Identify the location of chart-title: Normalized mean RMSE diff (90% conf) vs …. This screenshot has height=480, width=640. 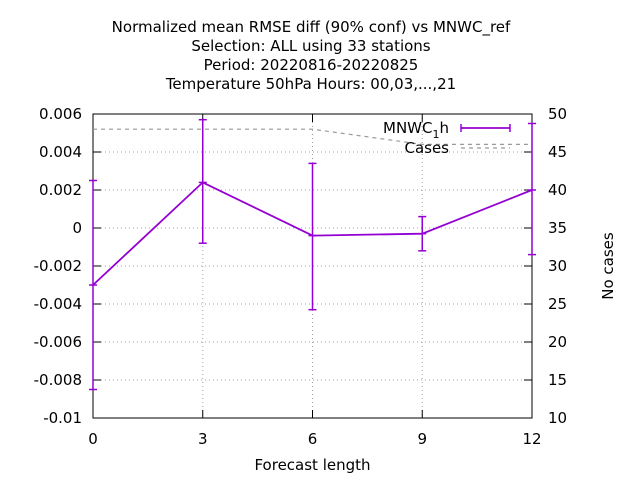
(311, 55).